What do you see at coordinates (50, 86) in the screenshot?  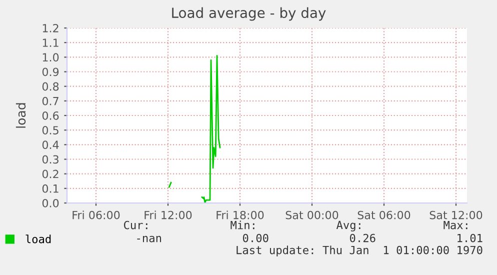 I see `y-tick-label: 0.8` at bounding box center [50, 86].